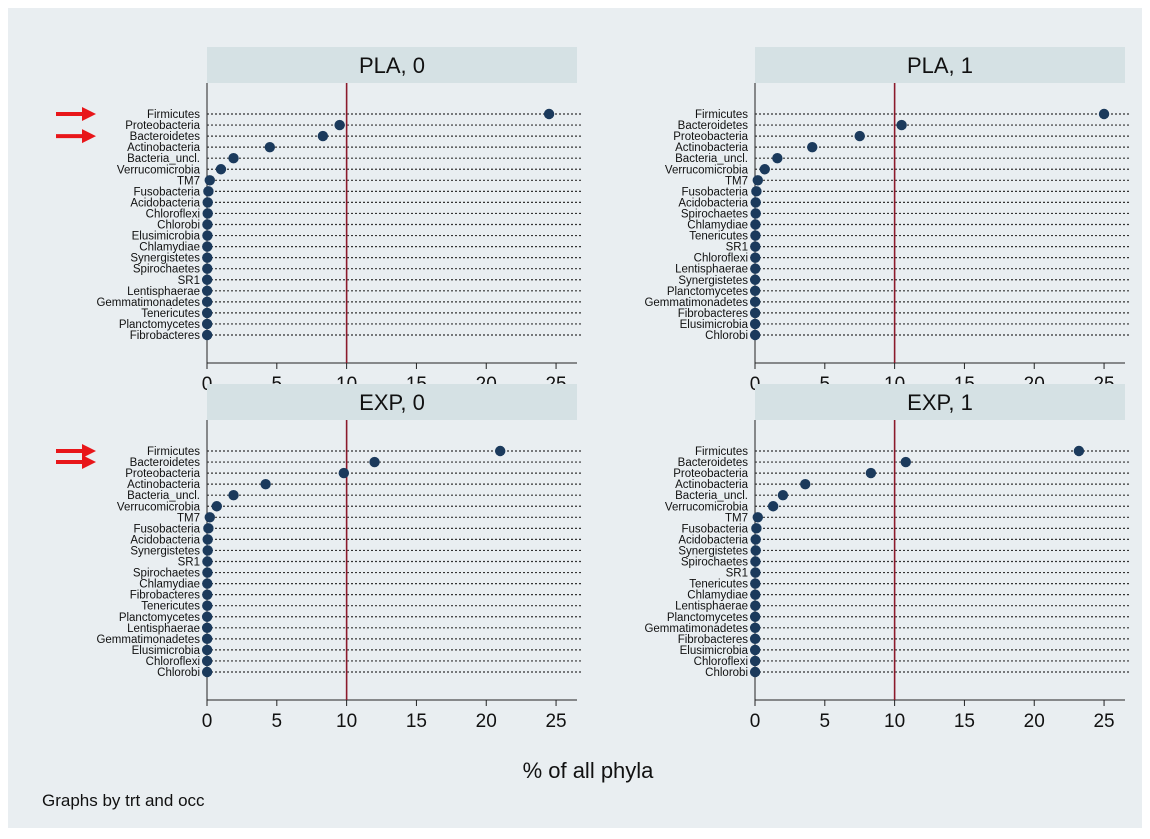 This screenshot has width=1150, height=839. What do you see at coordinates (277, 721) in the screenshot?
I see `x-tick-label: 5` at bounding box center [277, 721].